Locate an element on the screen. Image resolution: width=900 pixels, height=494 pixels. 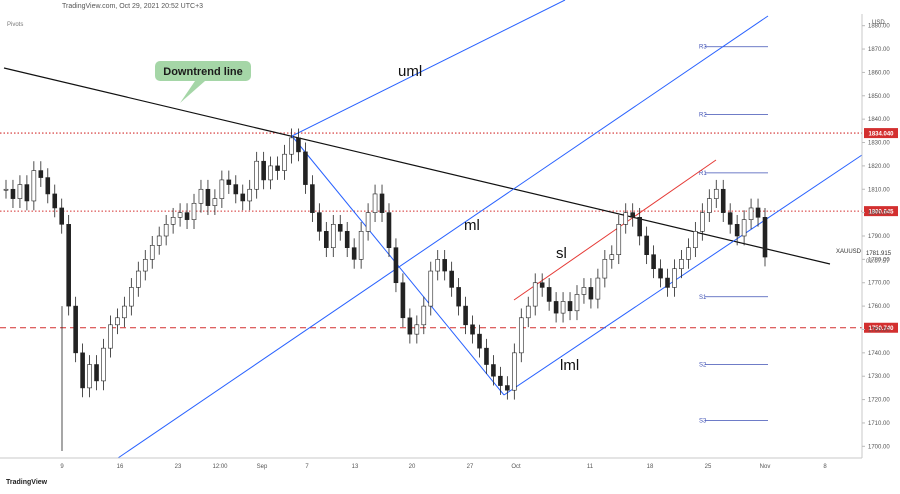
x-tick-label: 13 is located at coordinates (355, 467).